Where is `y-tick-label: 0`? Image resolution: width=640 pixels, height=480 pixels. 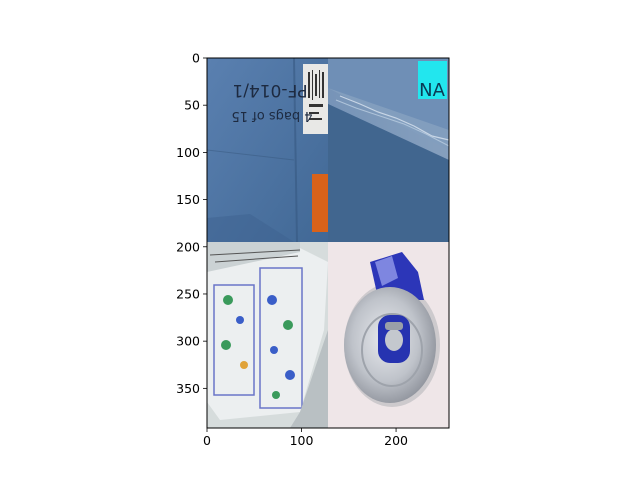 y-tick-label: 0 is located at coordinates (196, 58).